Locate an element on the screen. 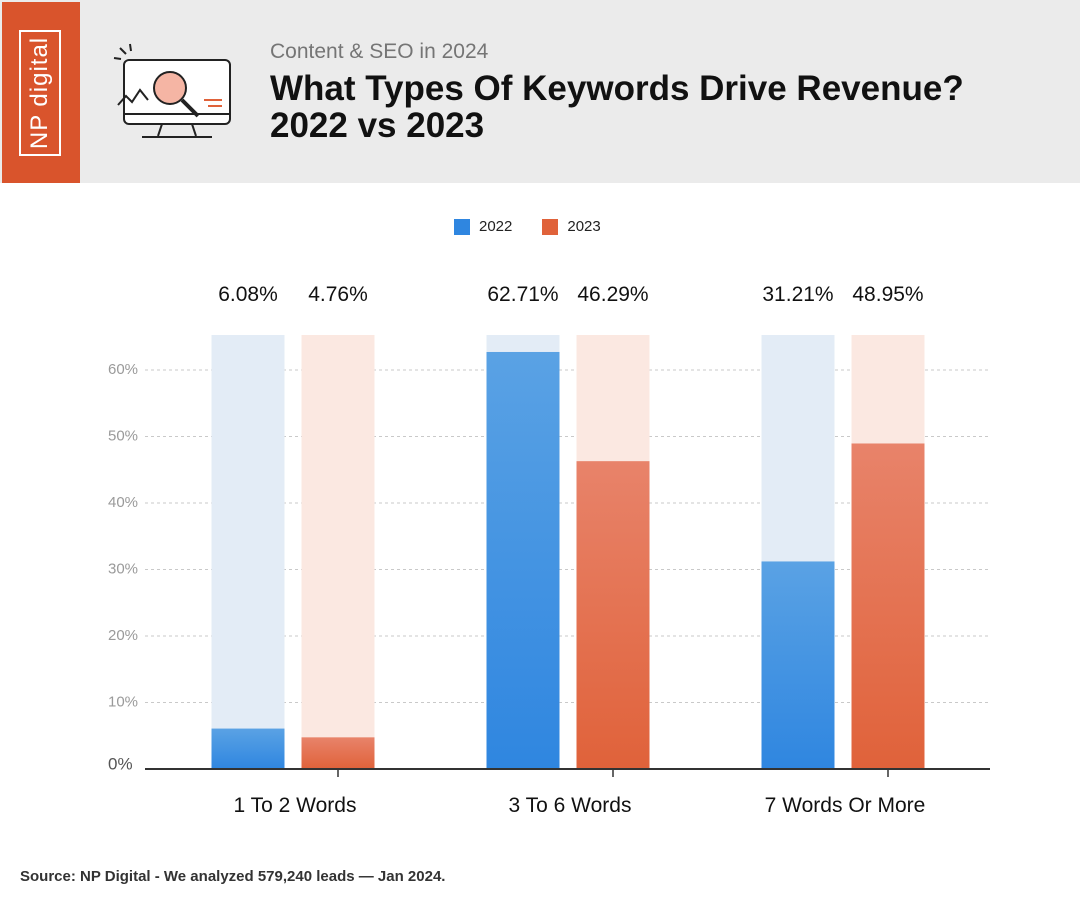 The height and width of the screenshot is (909, 1080). x-tick-label: 7 Words Or More is located at coordinates (845, 805).